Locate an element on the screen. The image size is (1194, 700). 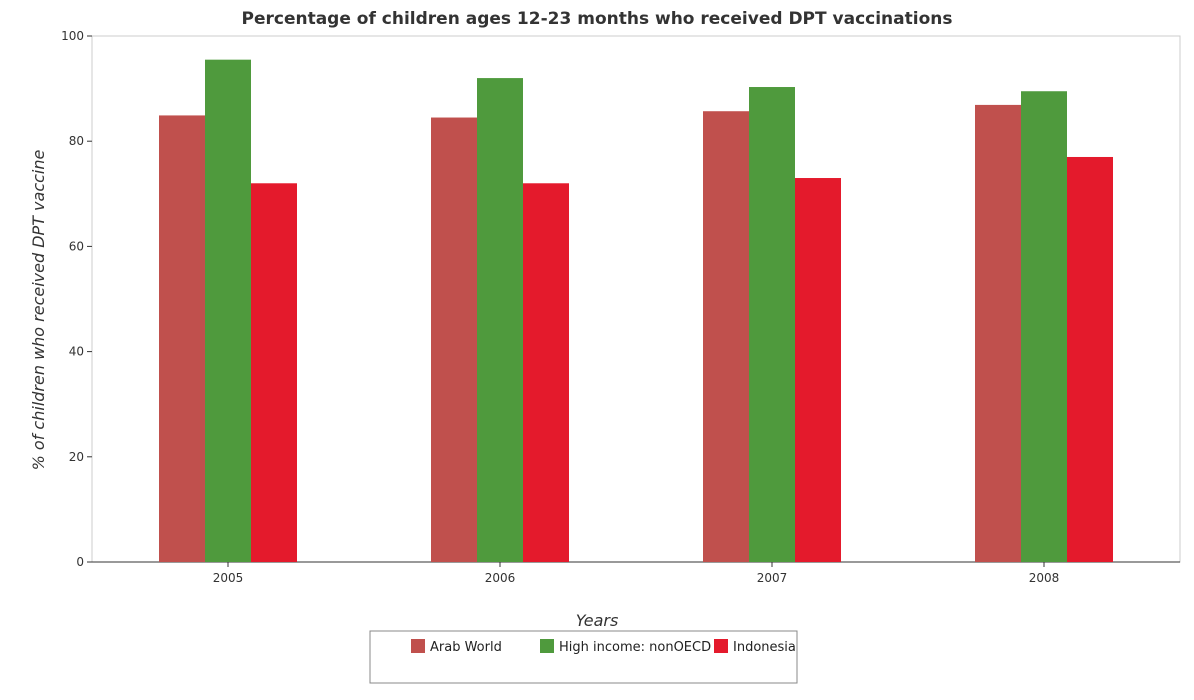
legend: Arab World High income: nonOECD Indonesia is located at coordinates (583, 657).